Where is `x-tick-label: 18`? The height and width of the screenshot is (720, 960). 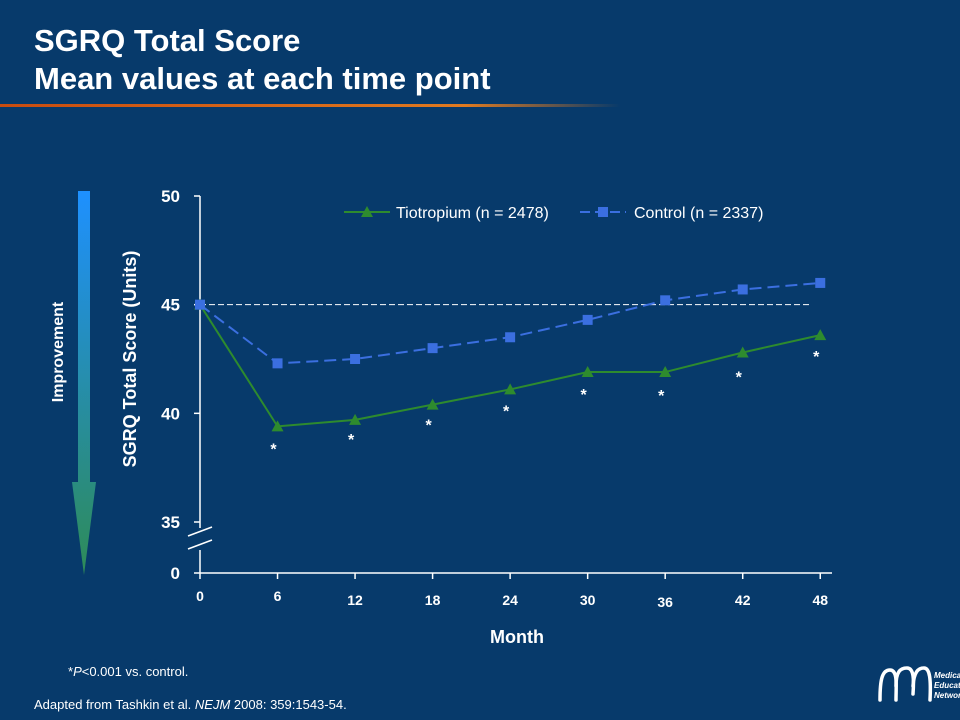 x-tick-label: 18 is located at coordinates (433, 600).